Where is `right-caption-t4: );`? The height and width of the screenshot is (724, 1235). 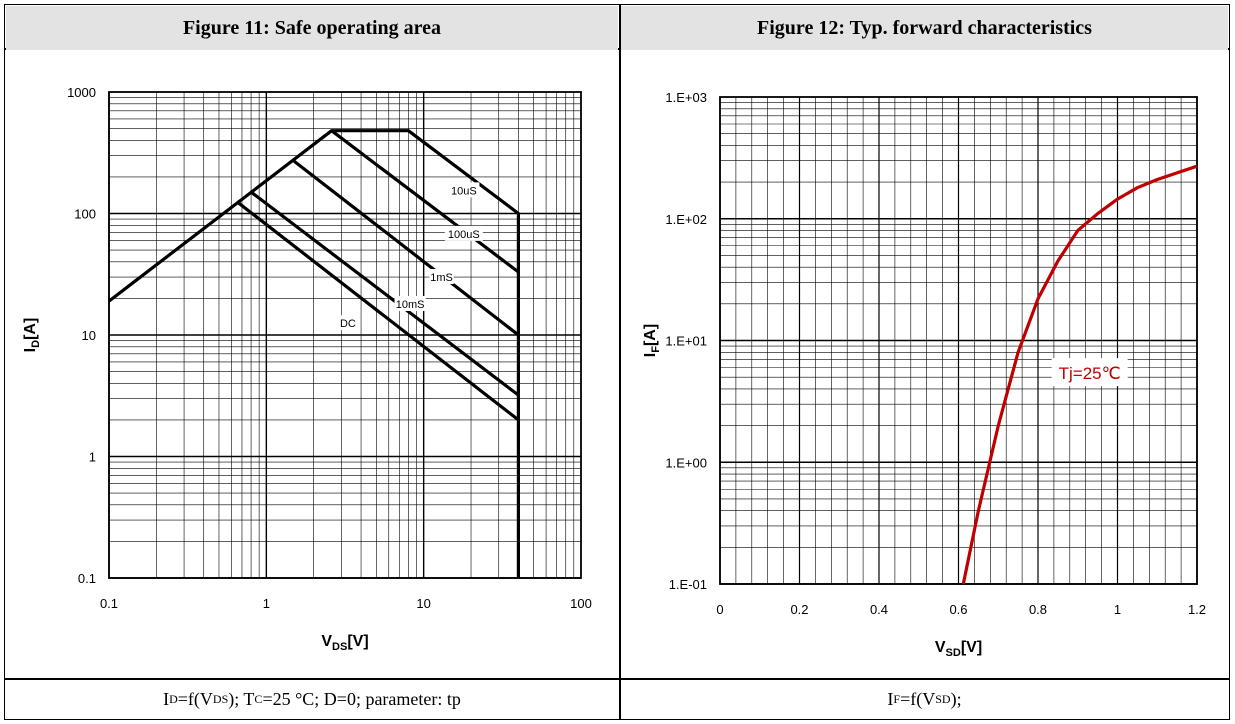 right-caption-t4: ); is located at coordinates (956, 699).